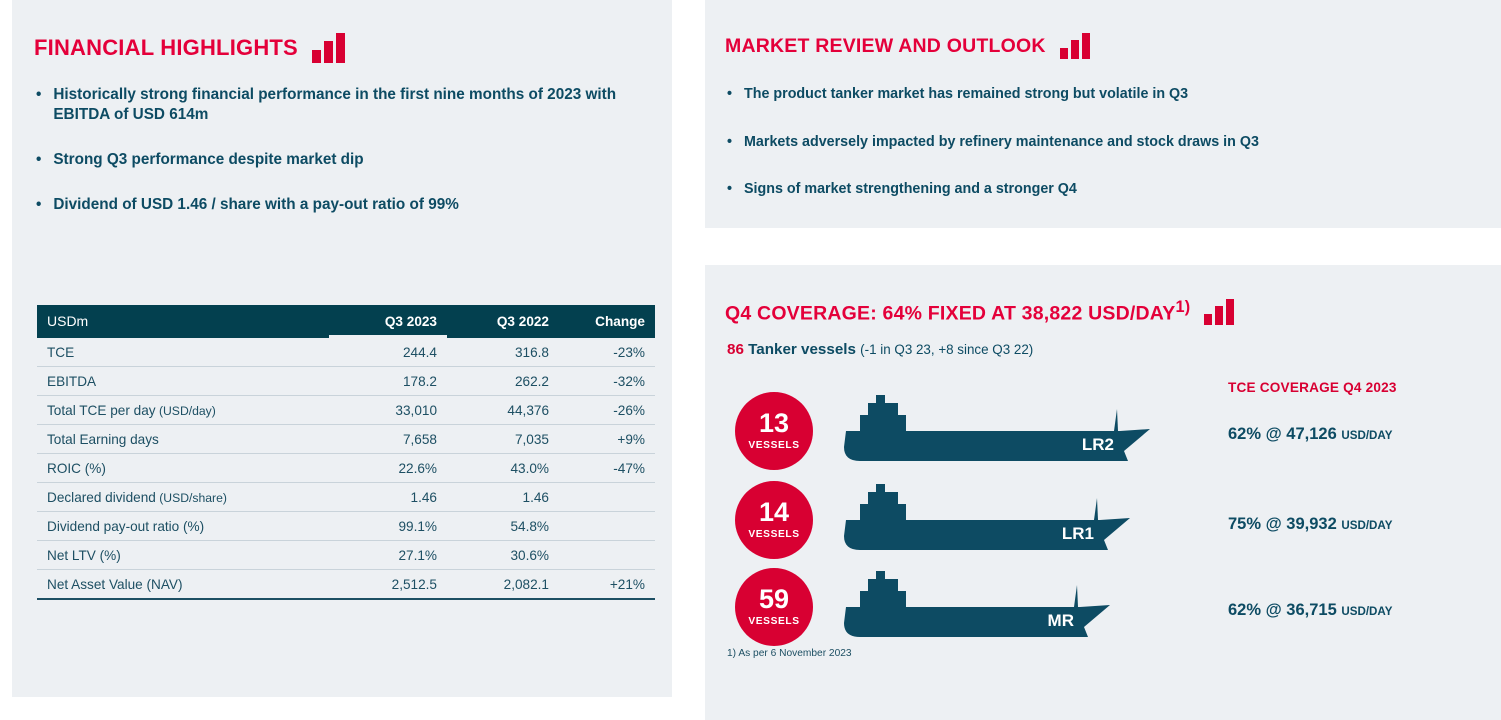  What do you see at coordinates (503, 497) in the screenshot?
I see `cell-q3-2022: 1.46` at bounding box center [503, 497].